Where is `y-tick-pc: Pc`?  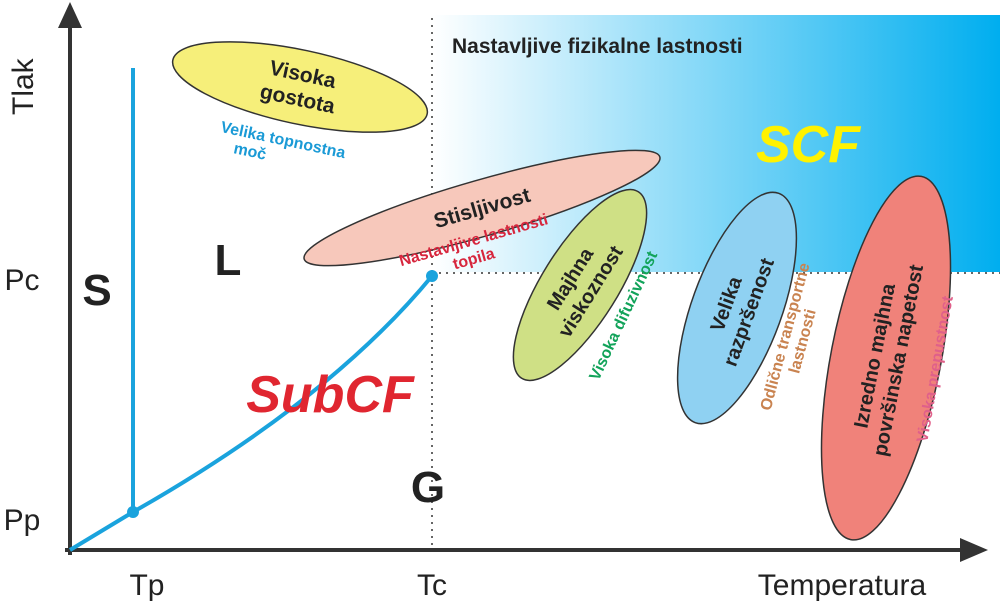
y-tick-pc: Pc is located at coordinates (21, 280).